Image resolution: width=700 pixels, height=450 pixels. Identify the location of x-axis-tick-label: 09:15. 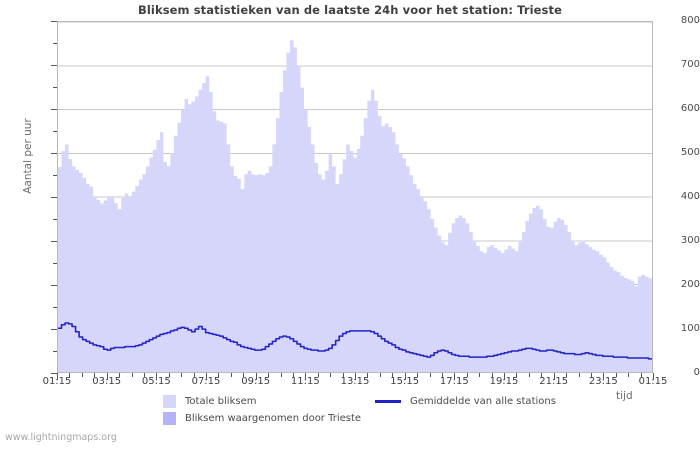
(256, 381).